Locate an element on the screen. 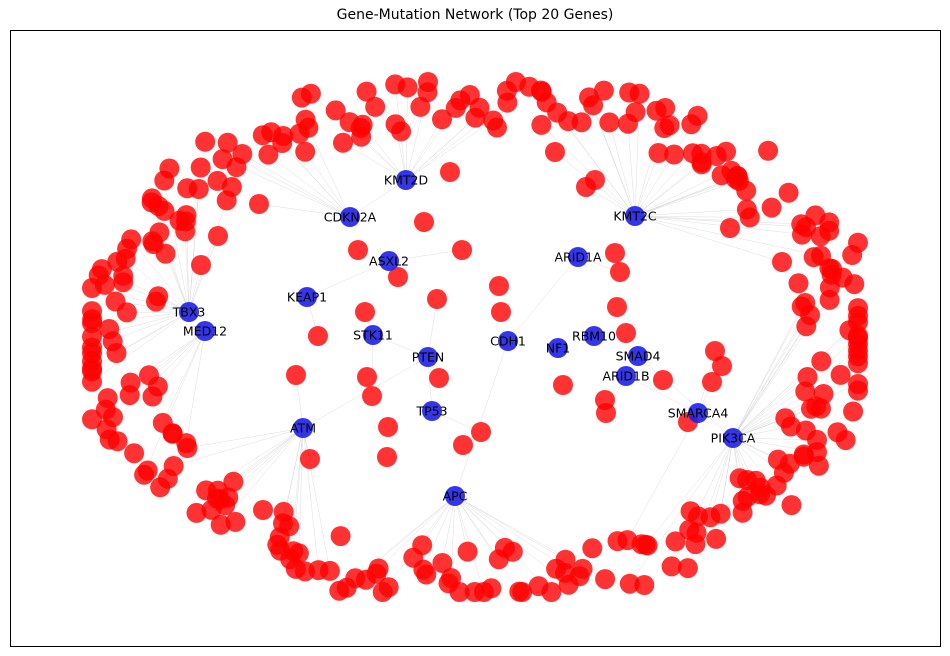  gene-label-nf1: NF1 is located at coordinates (558, 348).